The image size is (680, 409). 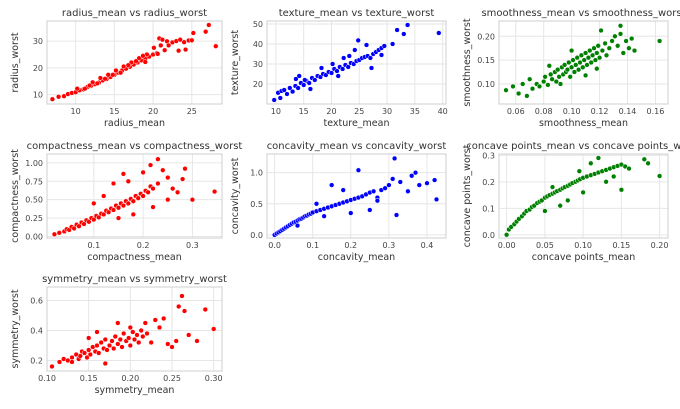 What do you see at coordinates (356, 123) in the screenshot?
I see `x-axis-label: texture_mean` at bounding box center [356, 123].